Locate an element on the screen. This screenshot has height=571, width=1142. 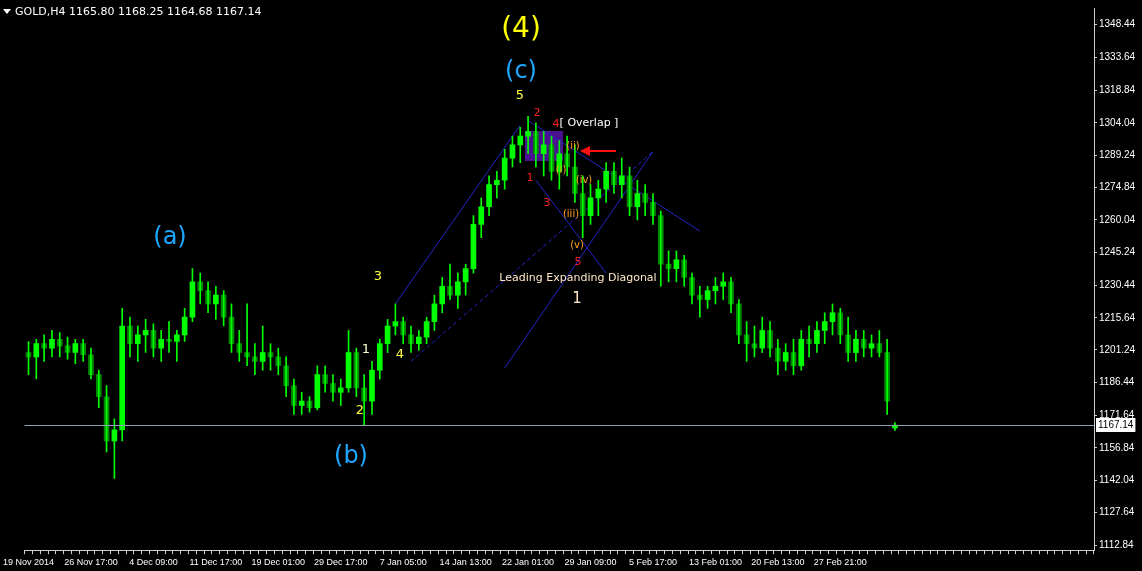
x-tick-label: 27 Feb 21:00 is located at coordinates (840, 562).